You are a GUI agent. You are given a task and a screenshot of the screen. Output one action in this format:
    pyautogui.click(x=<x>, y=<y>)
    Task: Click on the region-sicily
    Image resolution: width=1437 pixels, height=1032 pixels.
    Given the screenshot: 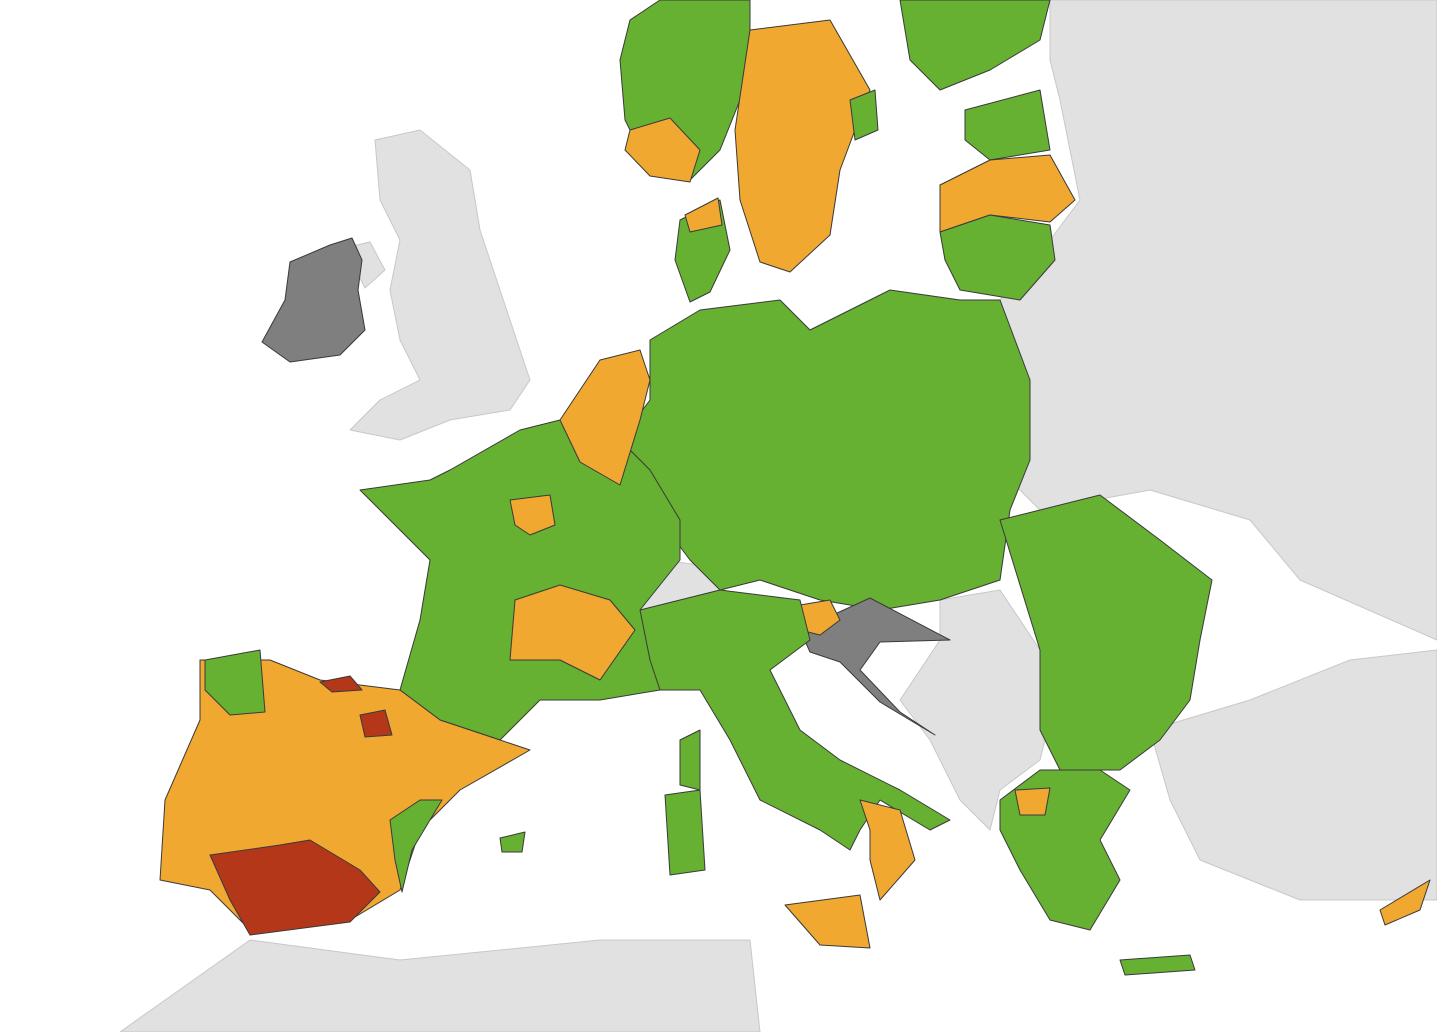 What is the action you would take?
    pyautogui.click(x=827, y=921)
    